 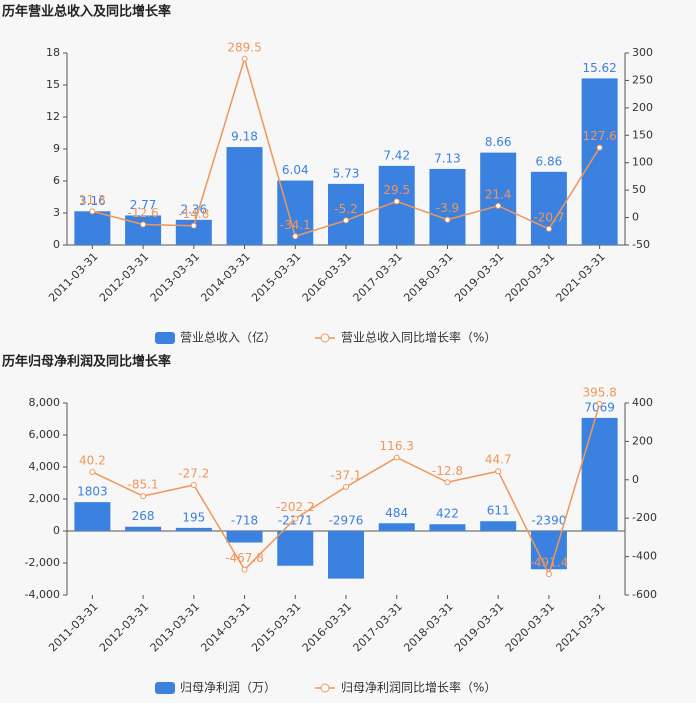 What do you see at coordinates (244, 521) in the screenshot?
I see `bar-label: -718` at bounding box center [244, 521].